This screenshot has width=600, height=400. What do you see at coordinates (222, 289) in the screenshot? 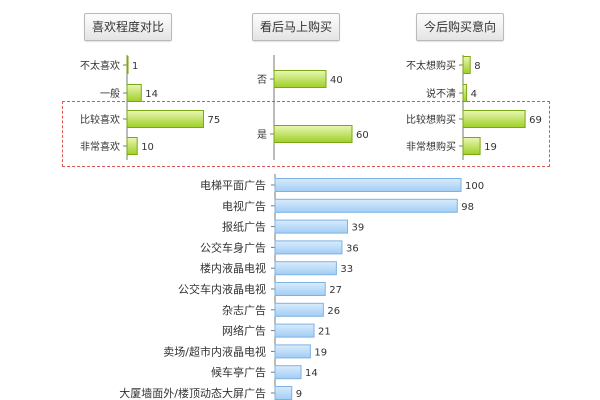
I see `category-label-ad-channel: 公交车内液晶电视` at bounding box center [222, 289].